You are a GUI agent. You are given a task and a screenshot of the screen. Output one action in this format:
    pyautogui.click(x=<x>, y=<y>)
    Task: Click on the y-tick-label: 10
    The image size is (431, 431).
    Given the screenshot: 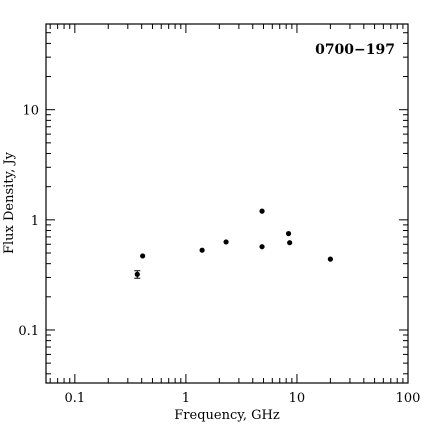 What is the action you would take?
    pyautogui.click(x=30, y=111)
    